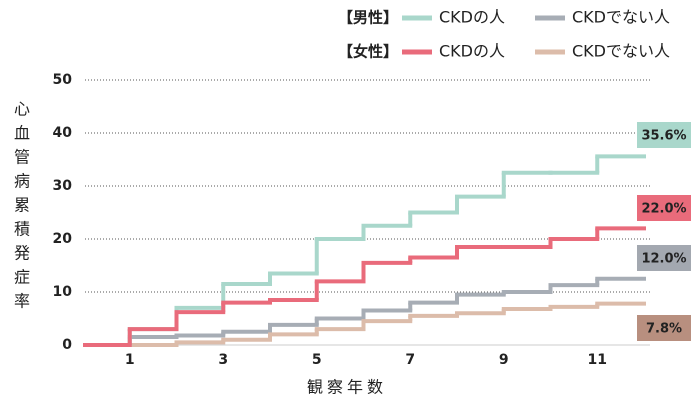 This screenshot has width=693, height=405. I want to click on y-axis-label-char: 発, so click(22, 253).